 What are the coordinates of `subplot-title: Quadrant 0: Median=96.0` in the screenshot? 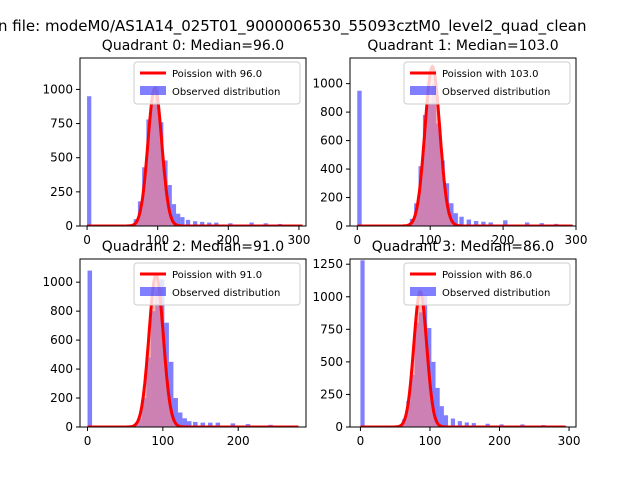 It's located at (193, 46).